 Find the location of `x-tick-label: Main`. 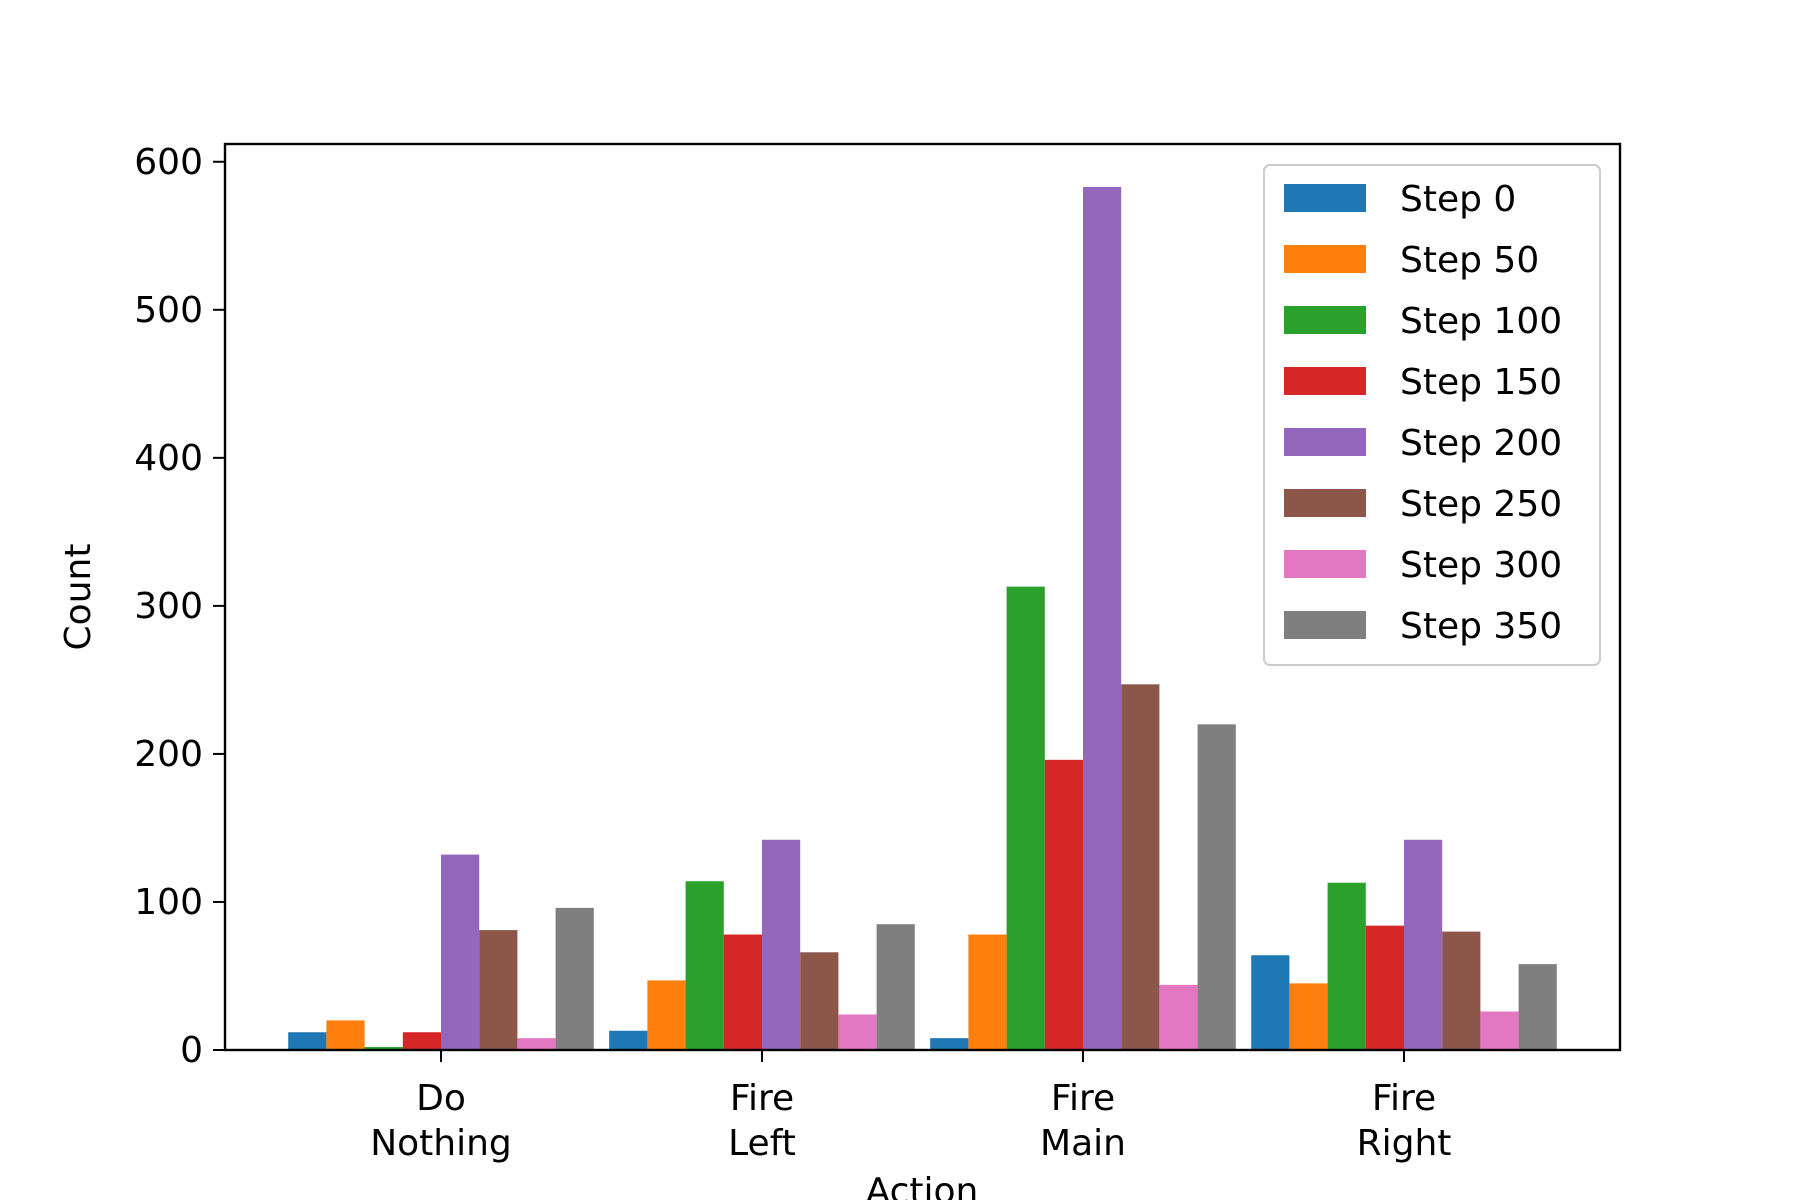

x-tick-label: Main is located at coordinates (1083, 1143).